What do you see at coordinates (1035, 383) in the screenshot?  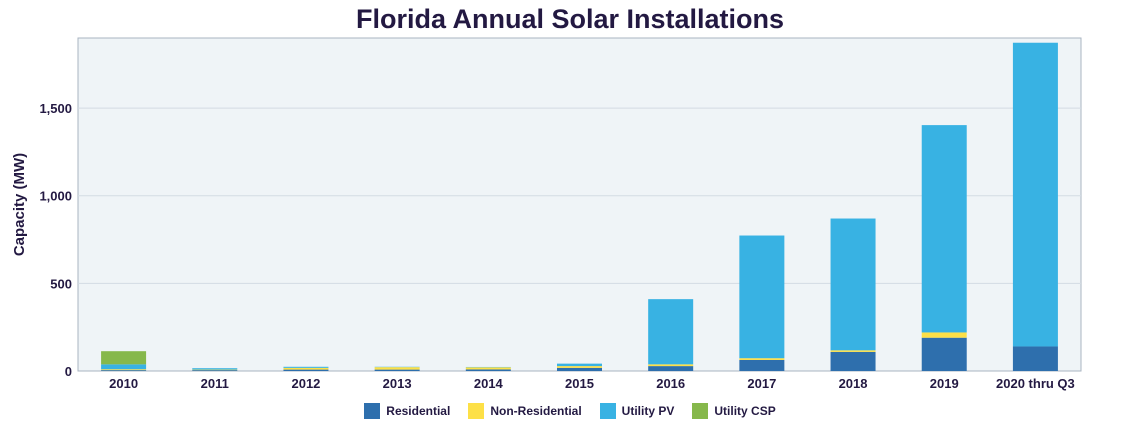 I see `x-tick-label: 2020 thru Q3` at bounding box center [1035, 383].